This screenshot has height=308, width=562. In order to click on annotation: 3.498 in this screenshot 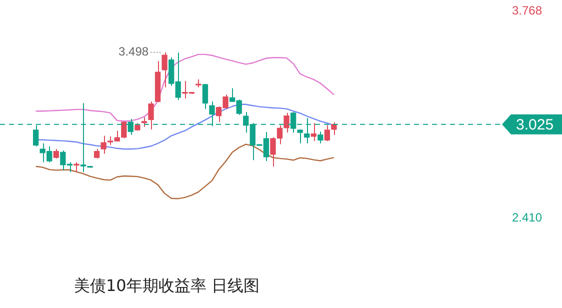, I will do `click(133, 51)`.